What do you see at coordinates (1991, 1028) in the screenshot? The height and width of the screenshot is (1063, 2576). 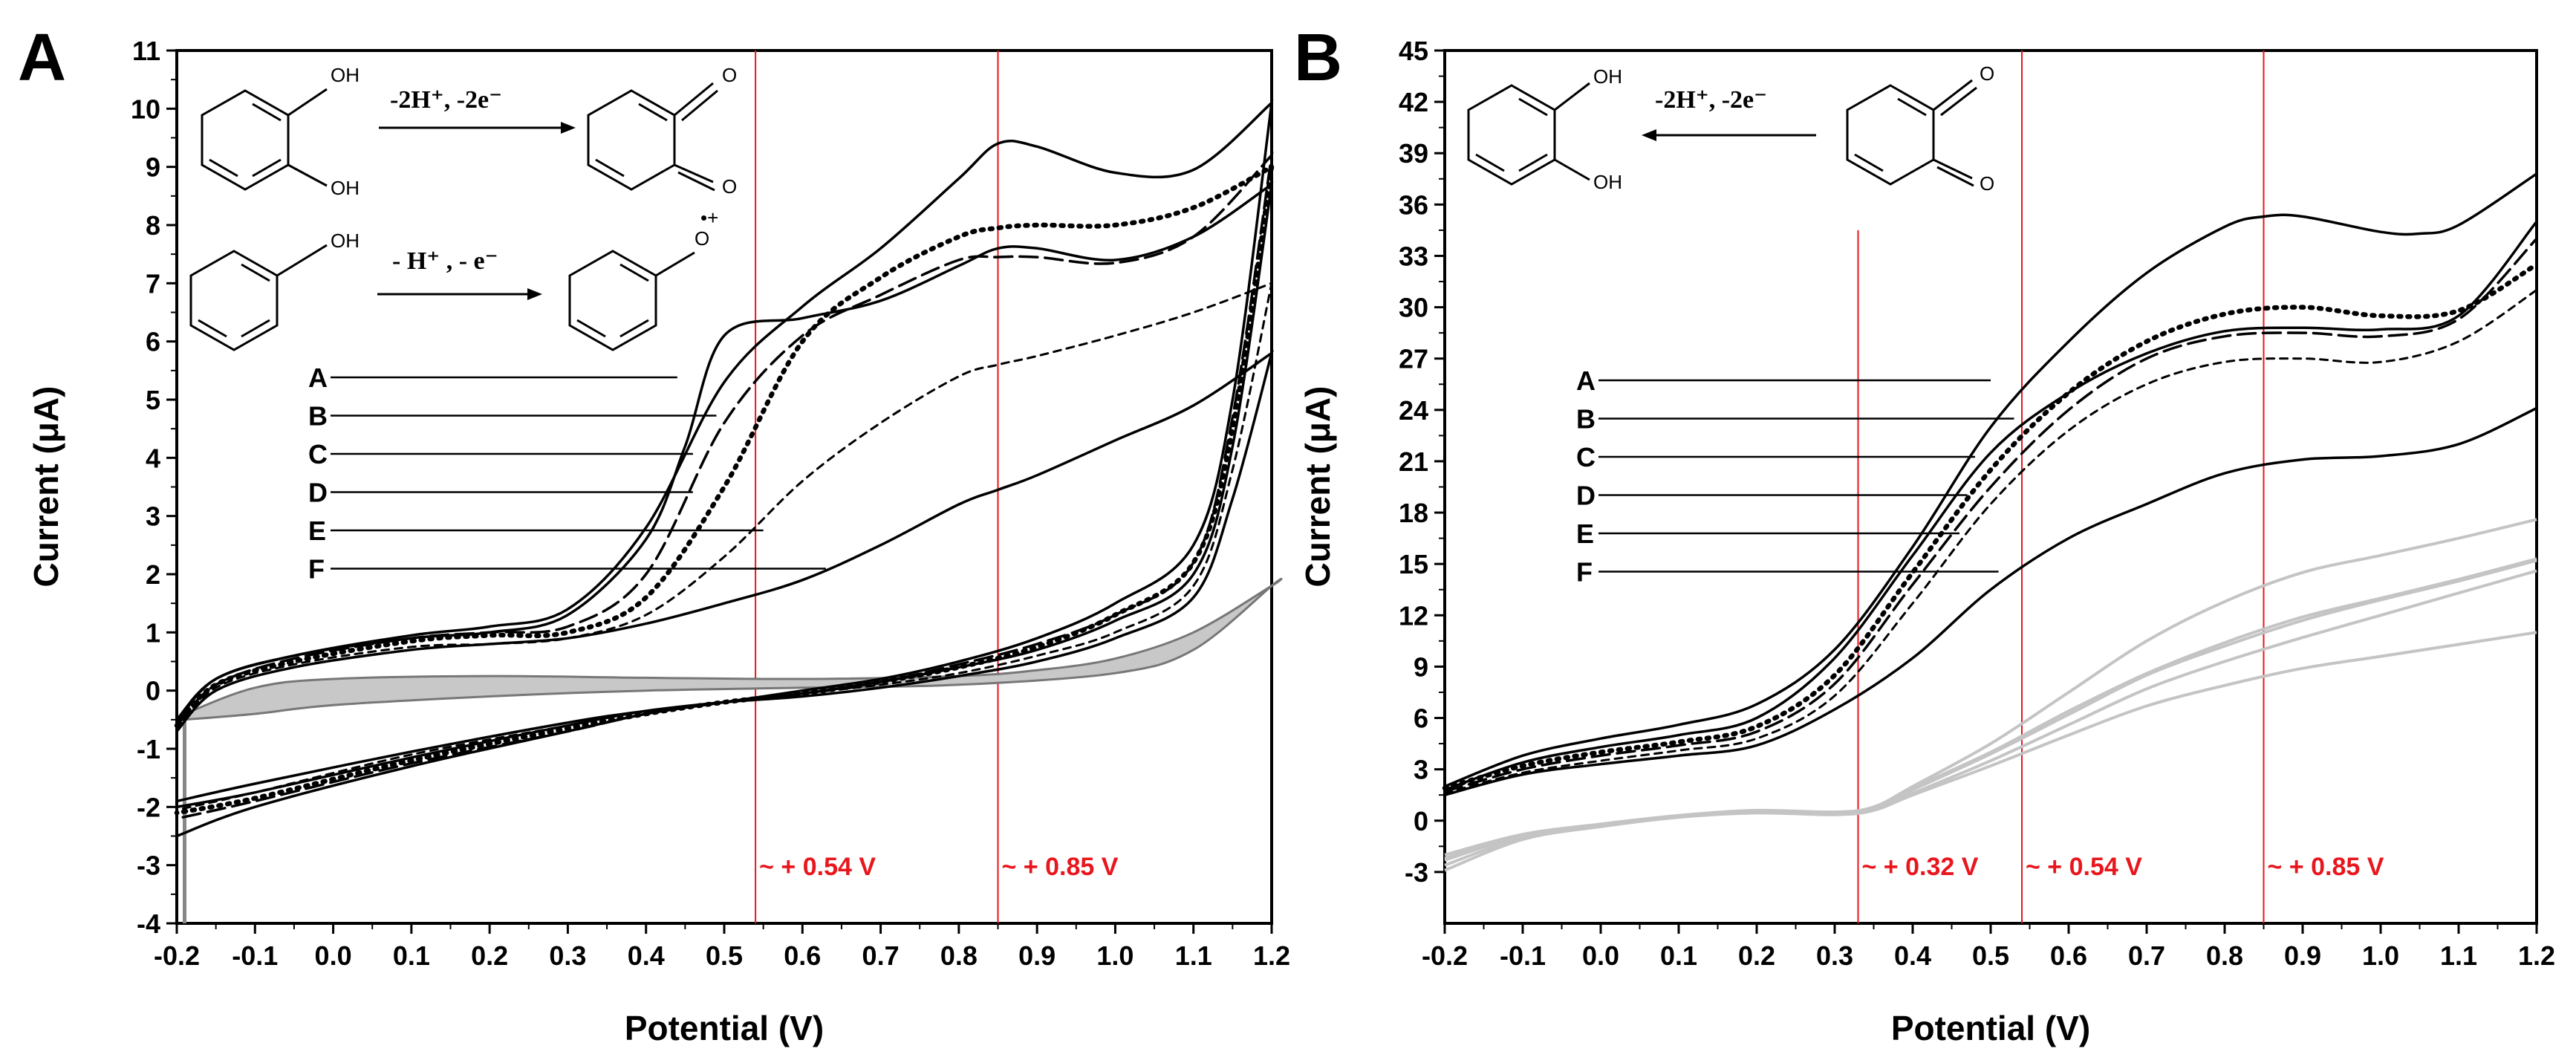 I see `panel-b-x-axis-title: Potential (V)` at bounding box center [1991, 1028].